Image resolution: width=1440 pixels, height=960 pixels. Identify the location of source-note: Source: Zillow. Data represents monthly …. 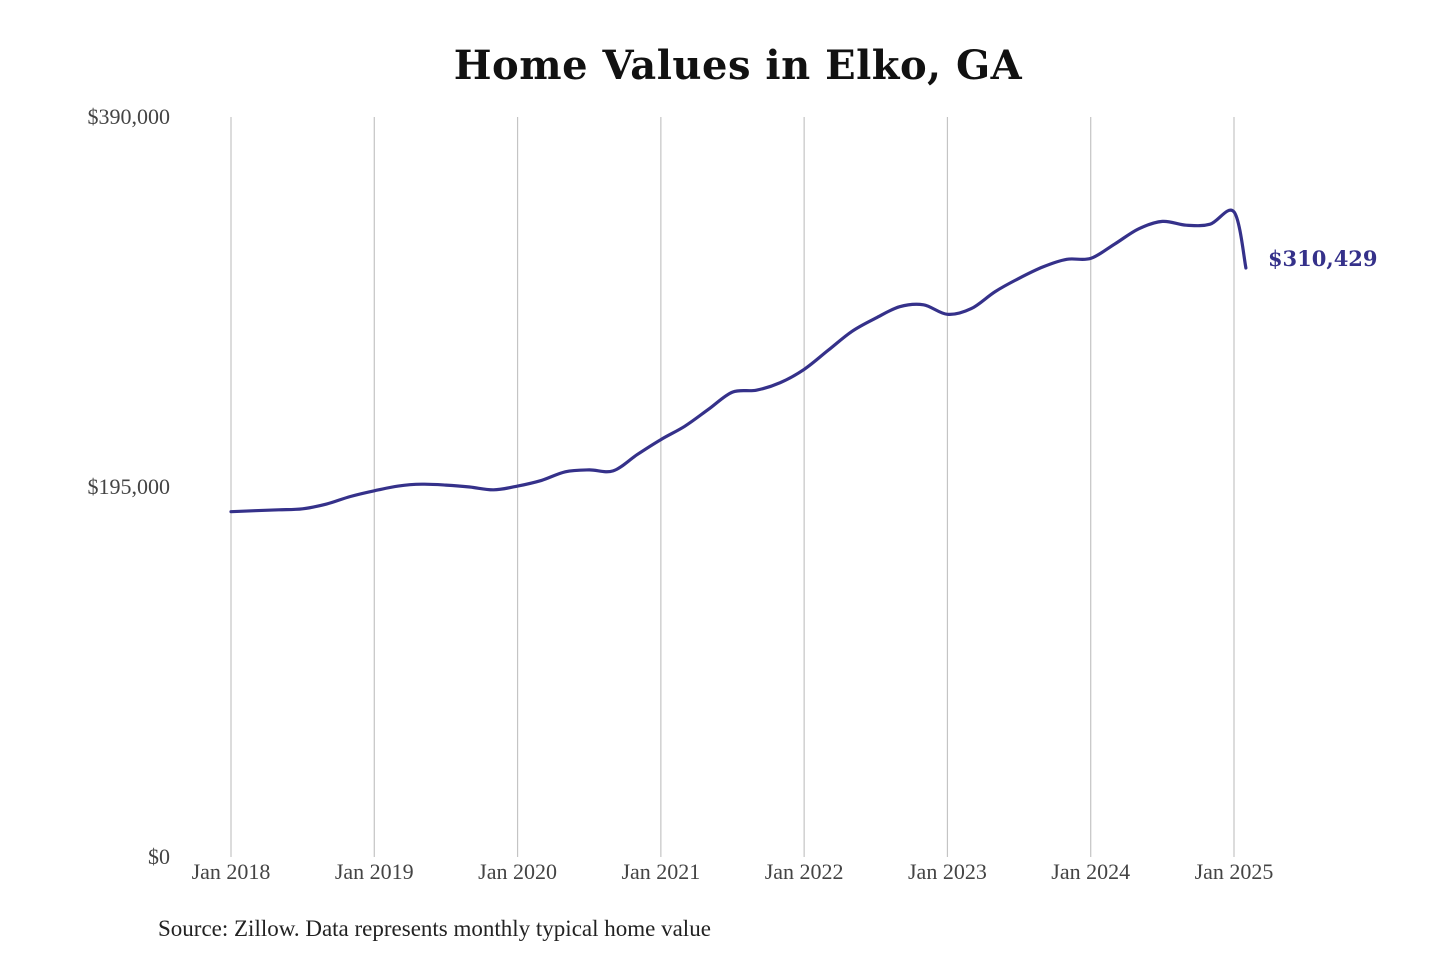
(434, 928).